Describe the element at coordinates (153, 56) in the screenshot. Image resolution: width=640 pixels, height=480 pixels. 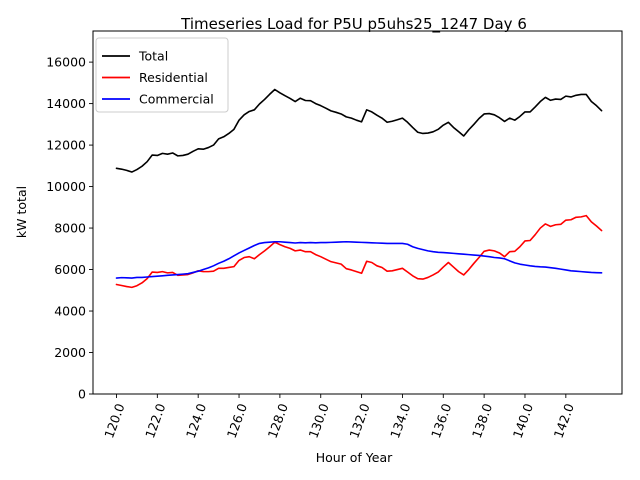
I see `legend-label-total: Total` at that location.